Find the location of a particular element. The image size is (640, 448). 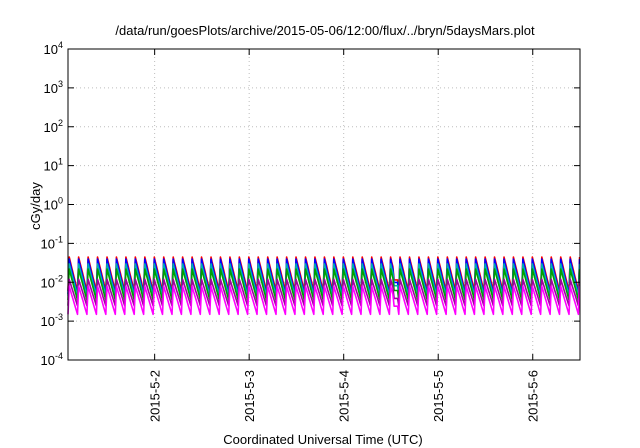

x-tick-label: 2015-5-3 is located at coordinates (249, 396).